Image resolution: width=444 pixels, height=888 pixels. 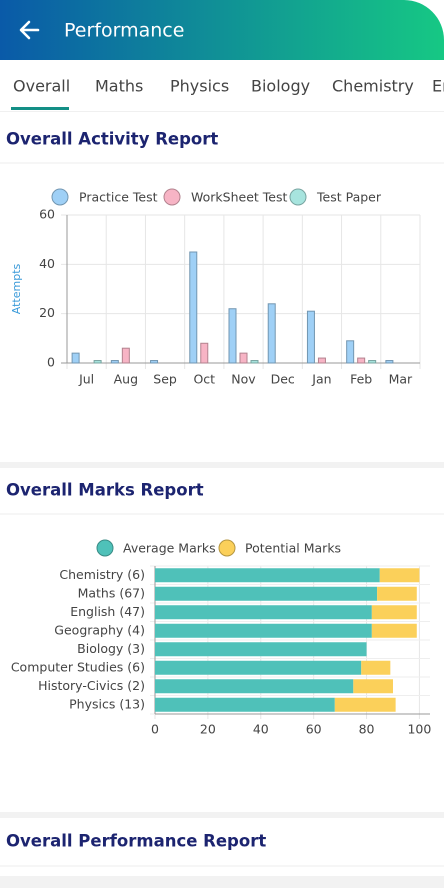 What do you see at coordinates (41, 86) in the screenshot?
I see `tab: Overall` at bounding box center [41, 86].